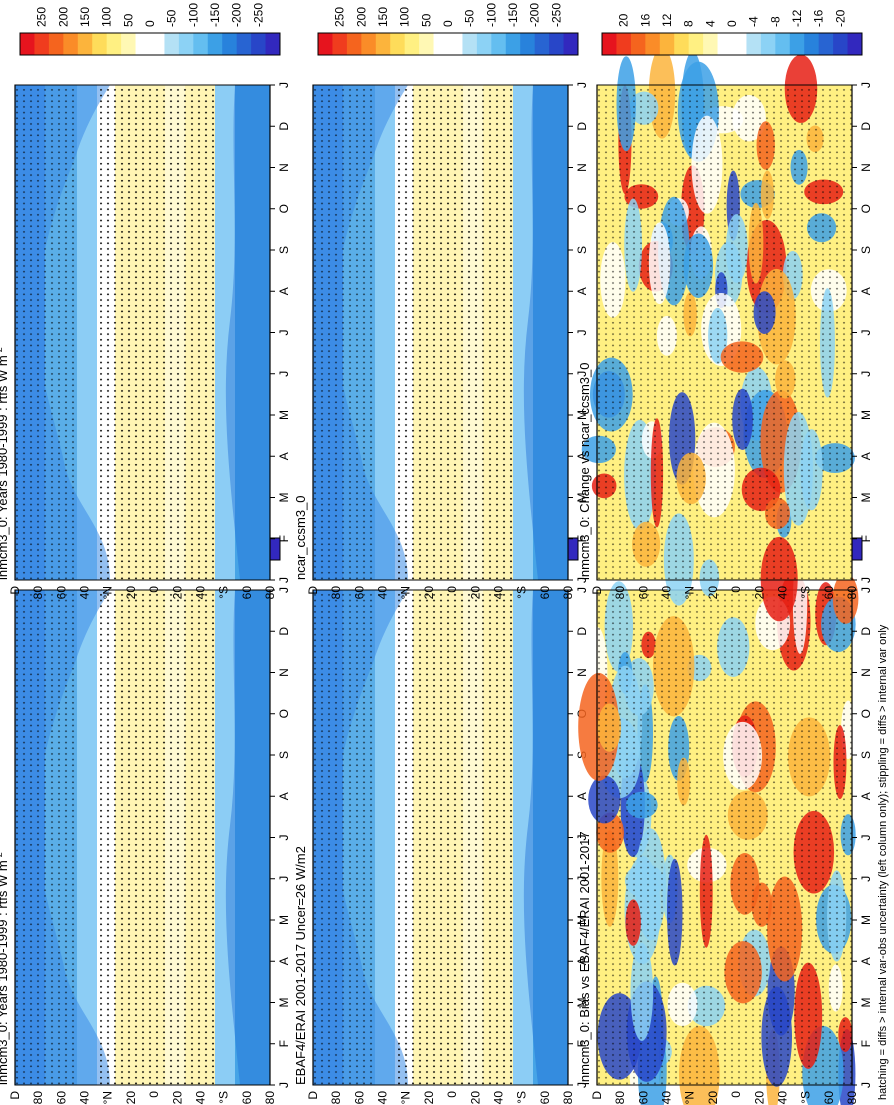  What do you see at coordinates (710, 23) in the screenshot?
I see `panel-p6-colorbar-label: 4` at bounding box center [710, 23].